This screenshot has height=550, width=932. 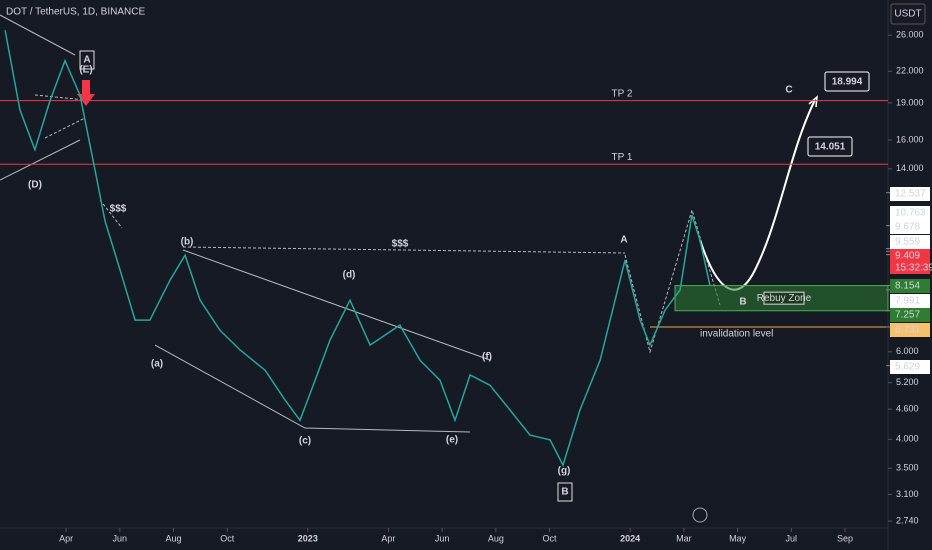 I want to click on x-tick-label: Mar, so click(x=684, y=538).